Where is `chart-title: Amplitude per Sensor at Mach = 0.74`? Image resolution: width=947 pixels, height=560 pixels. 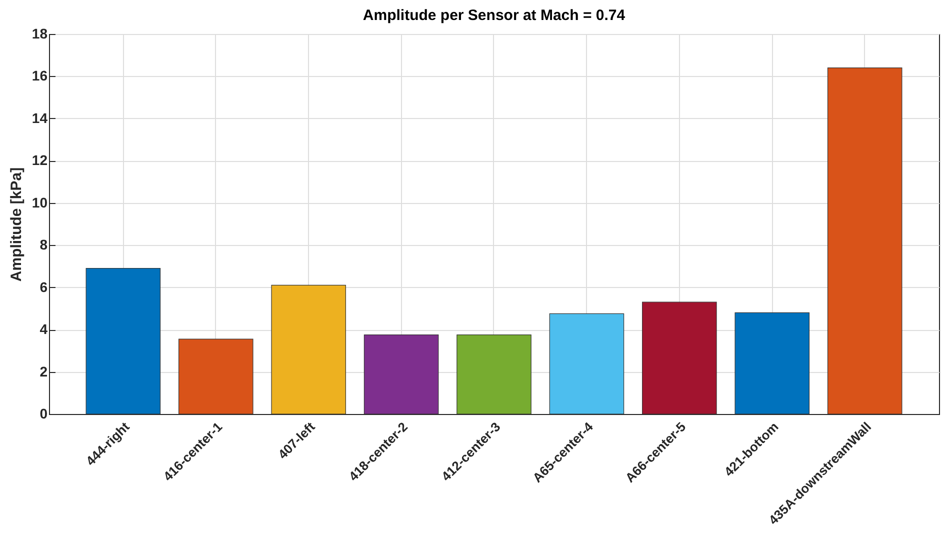 chart-title: Amplitude per Sensor at Mach = 0.74 is located at coordinates (494, 15).